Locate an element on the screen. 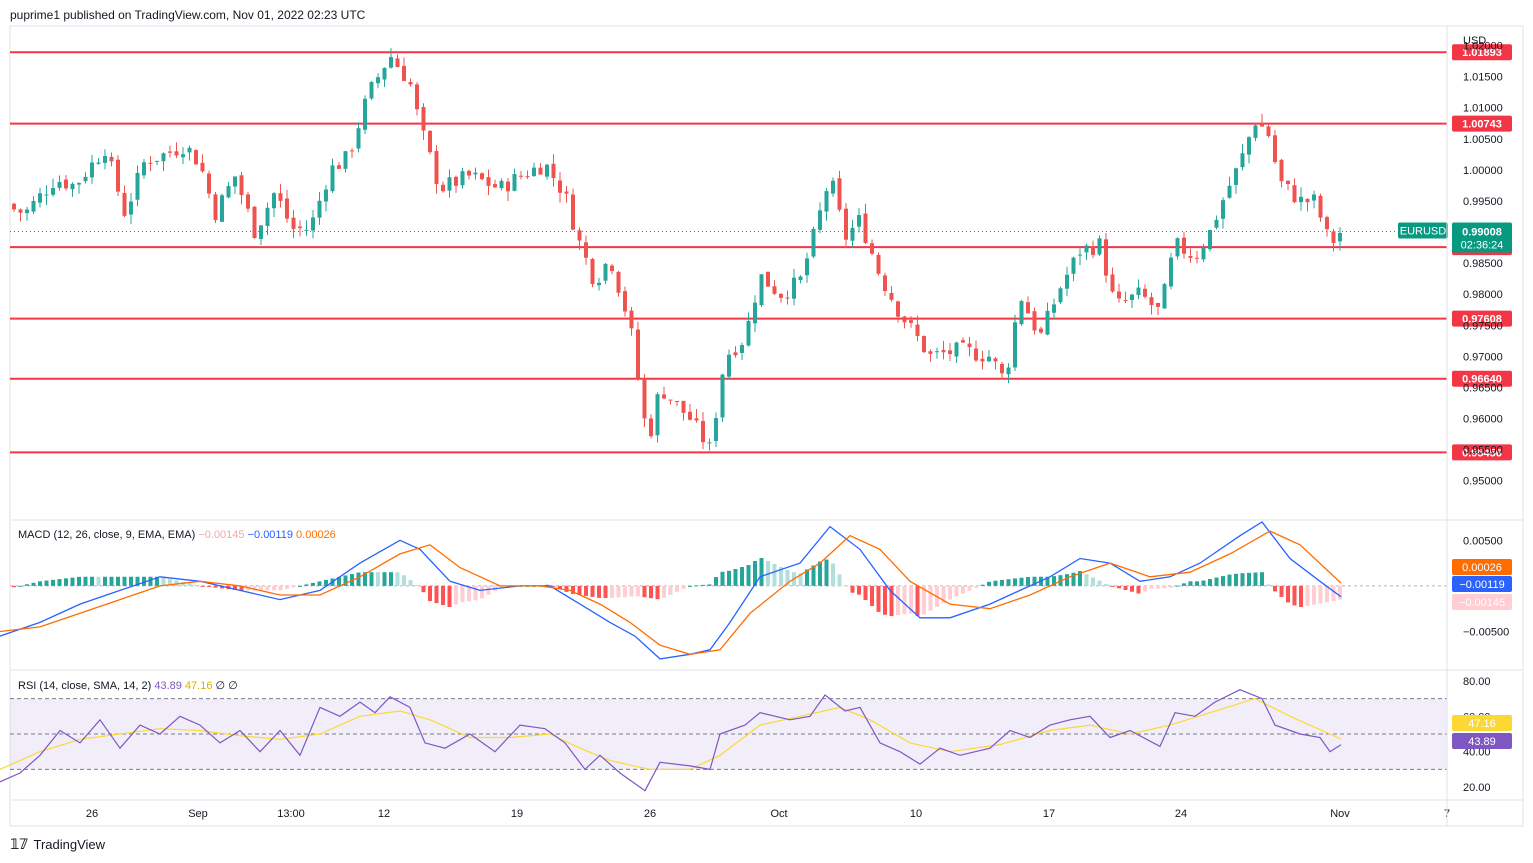  currency-label: USD is located at coordinates (1474, 41).